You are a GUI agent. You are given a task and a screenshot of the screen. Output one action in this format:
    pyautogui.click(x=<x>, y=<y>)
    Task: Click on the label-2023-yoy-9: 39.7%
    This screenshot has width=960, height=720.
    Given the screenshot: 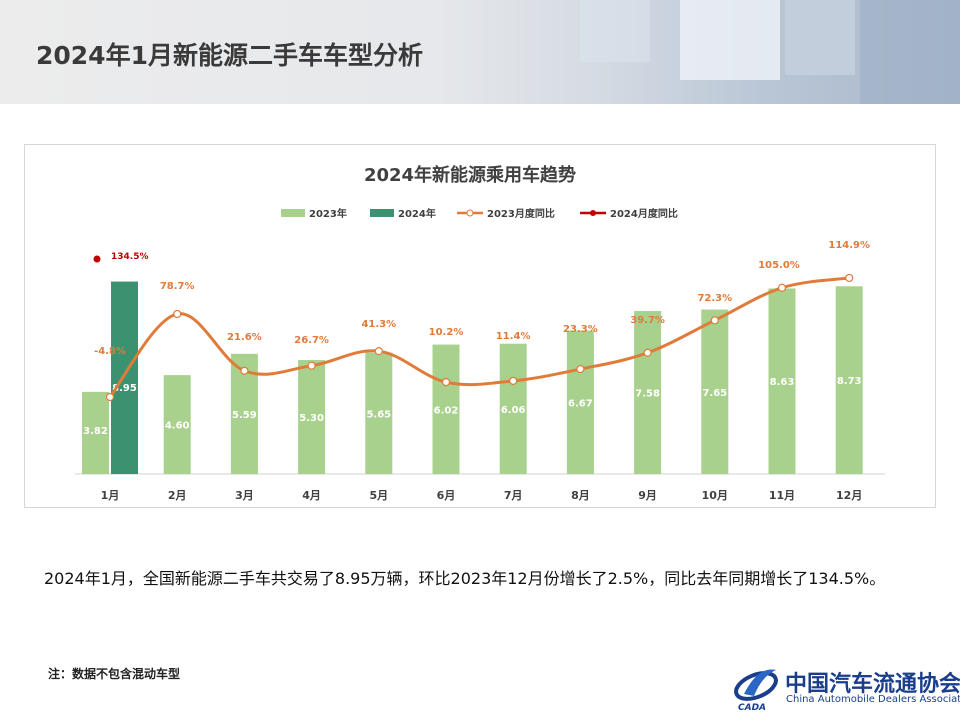 What is the action you would take?
    pyautogui.click(x=647, y=320)
    